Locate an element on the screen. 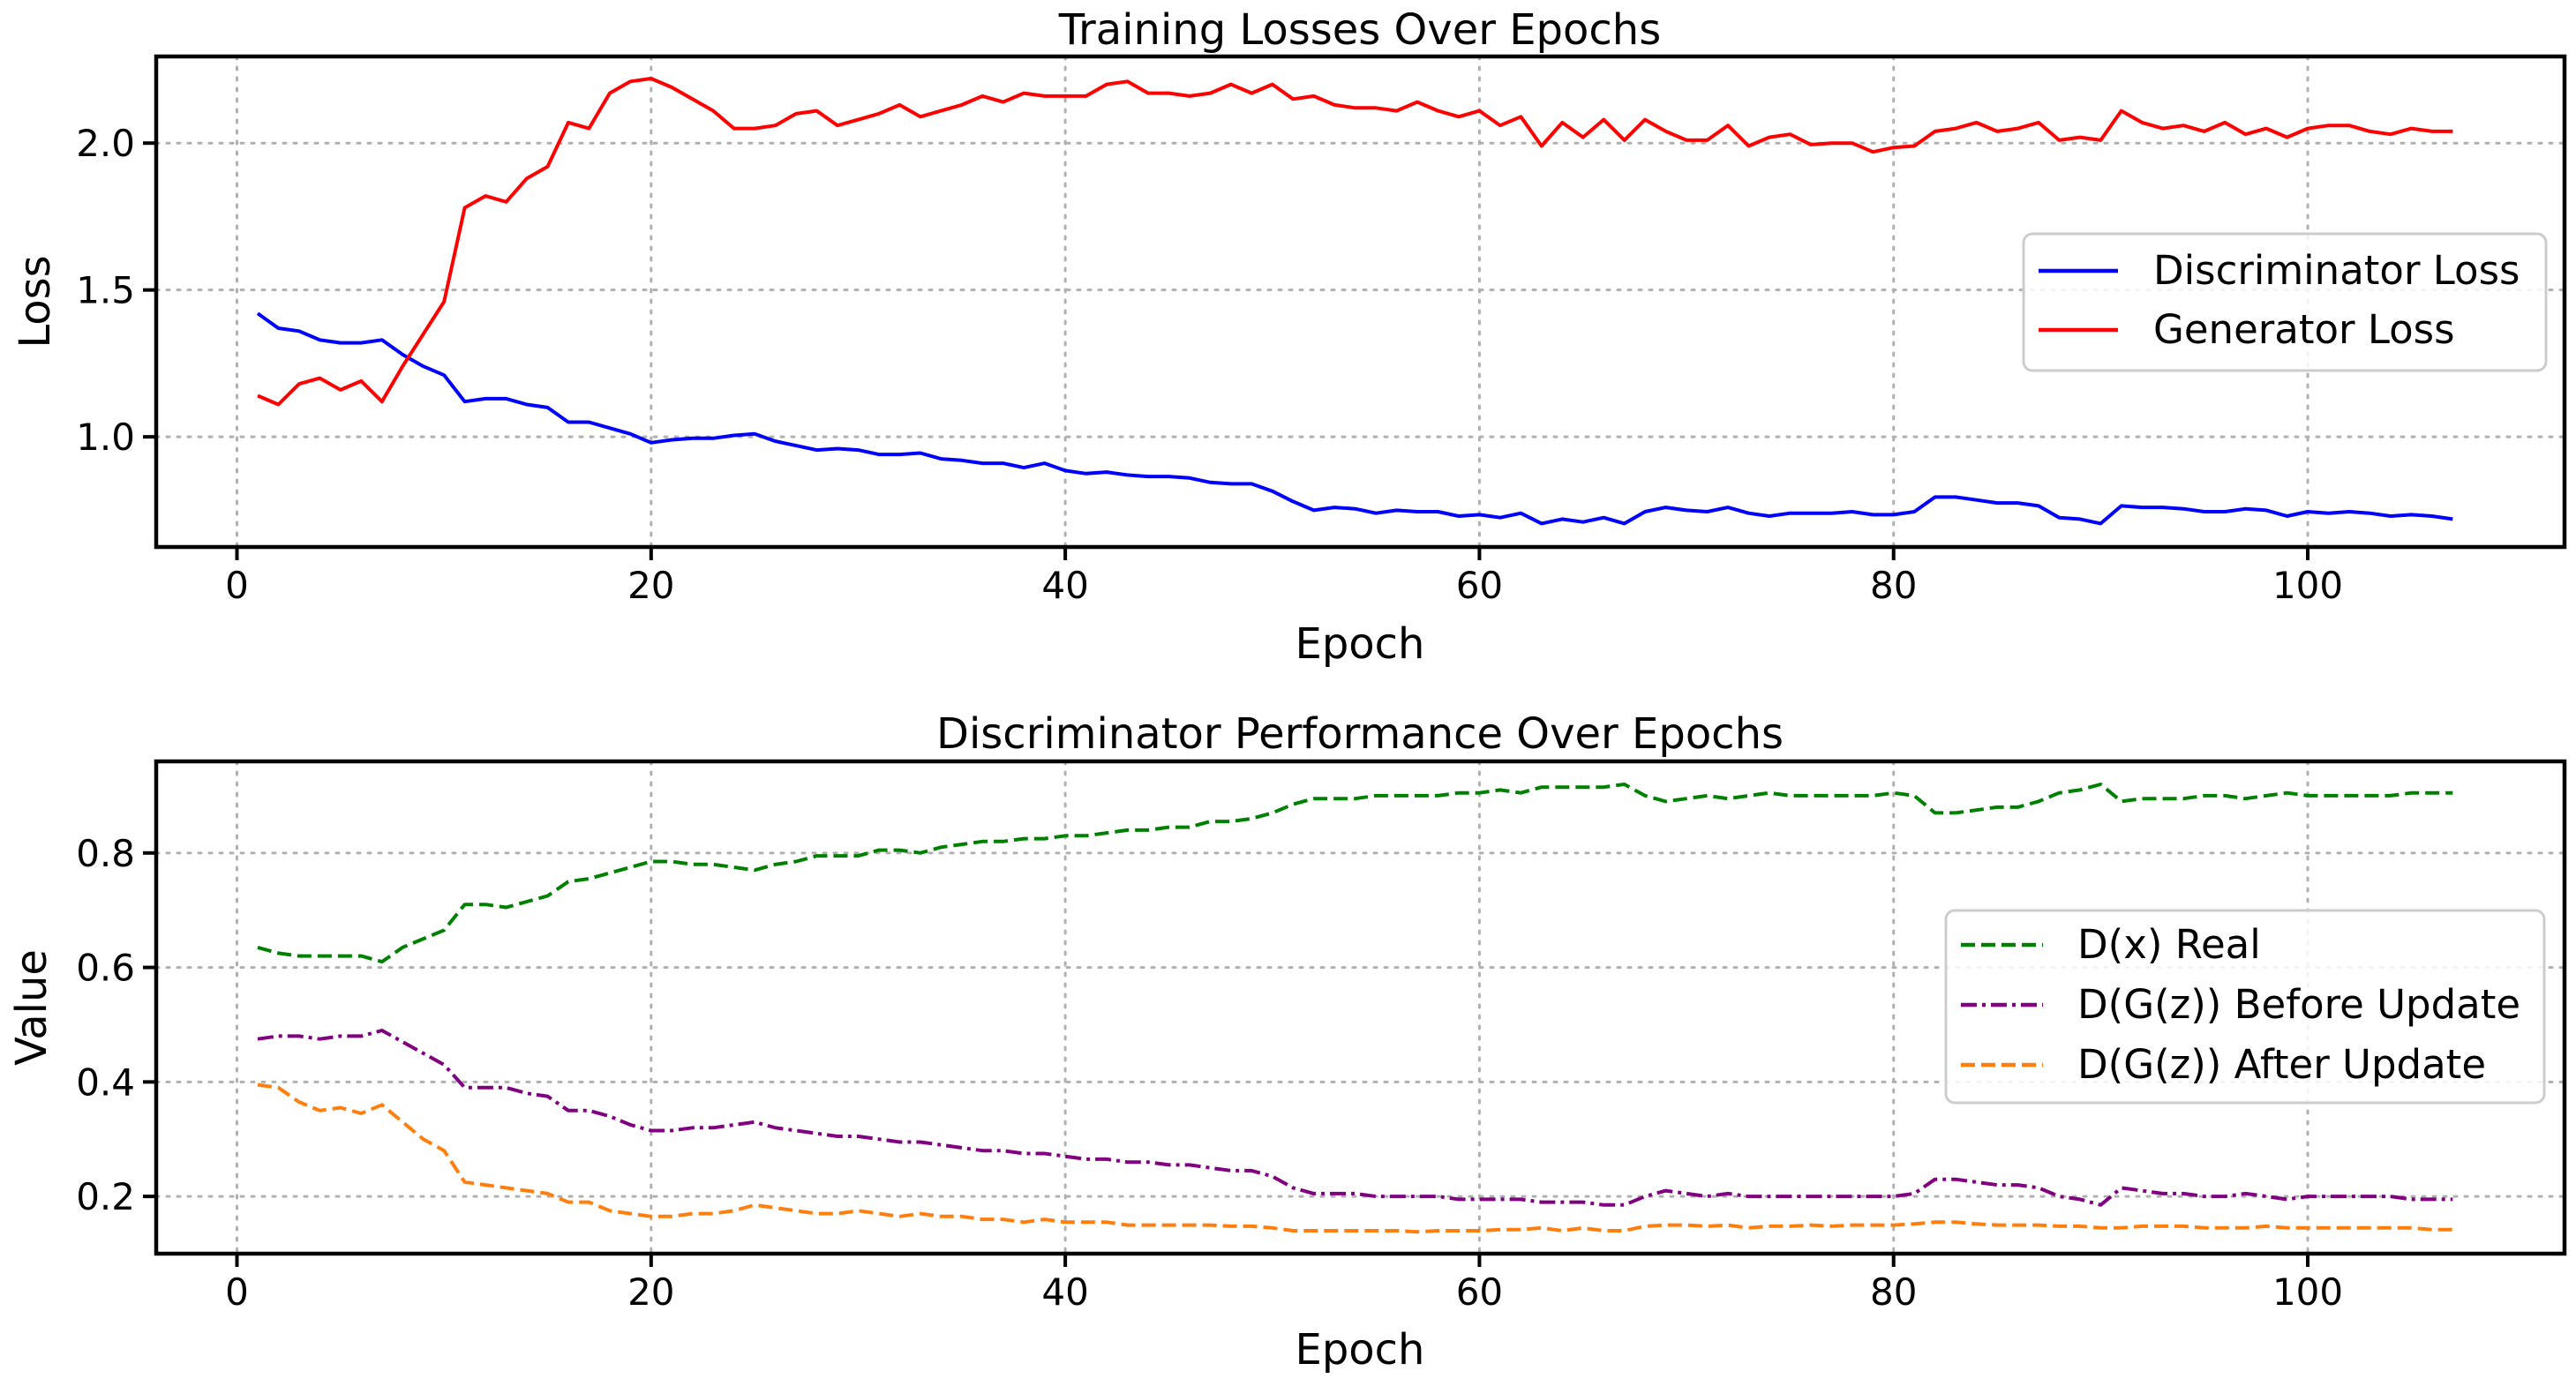  legend-label-dgz-after-update: D(G(z)) After Update is located at coordinates (2281, 1064).